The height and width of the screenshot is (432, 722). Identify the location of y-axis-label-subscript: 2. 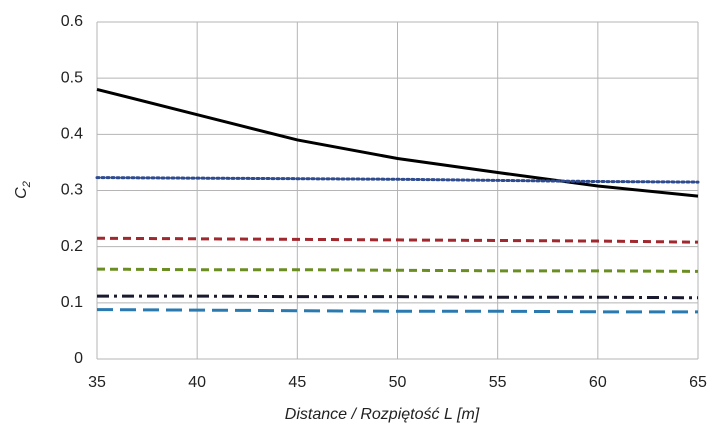
(27, 184).